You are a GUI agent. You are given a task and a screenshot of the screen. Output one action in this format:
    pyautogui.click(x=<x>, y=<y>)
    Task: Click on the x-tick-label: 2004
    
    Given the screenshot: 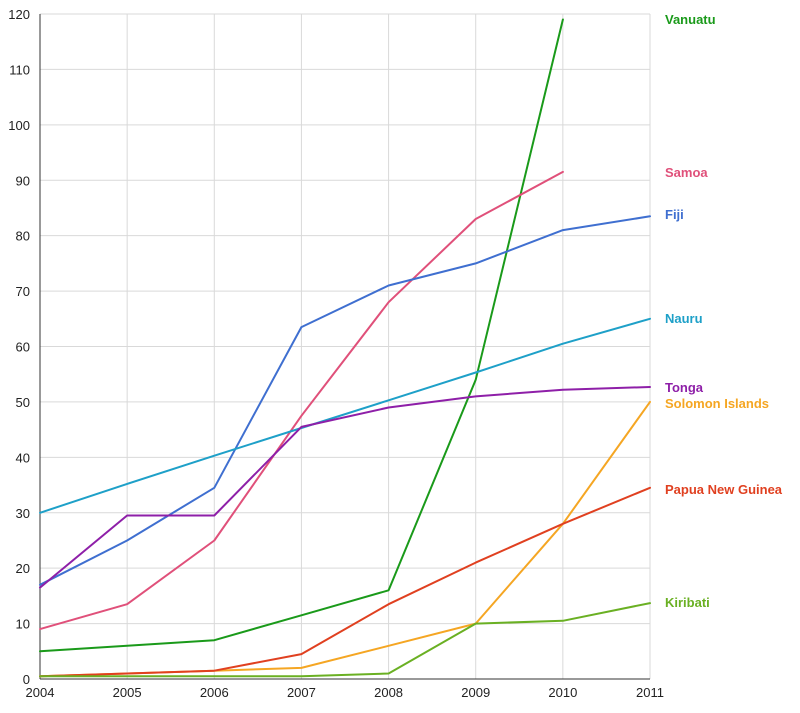 What is the action you would take?
    pyautogui.click(x=40, y=692)
    